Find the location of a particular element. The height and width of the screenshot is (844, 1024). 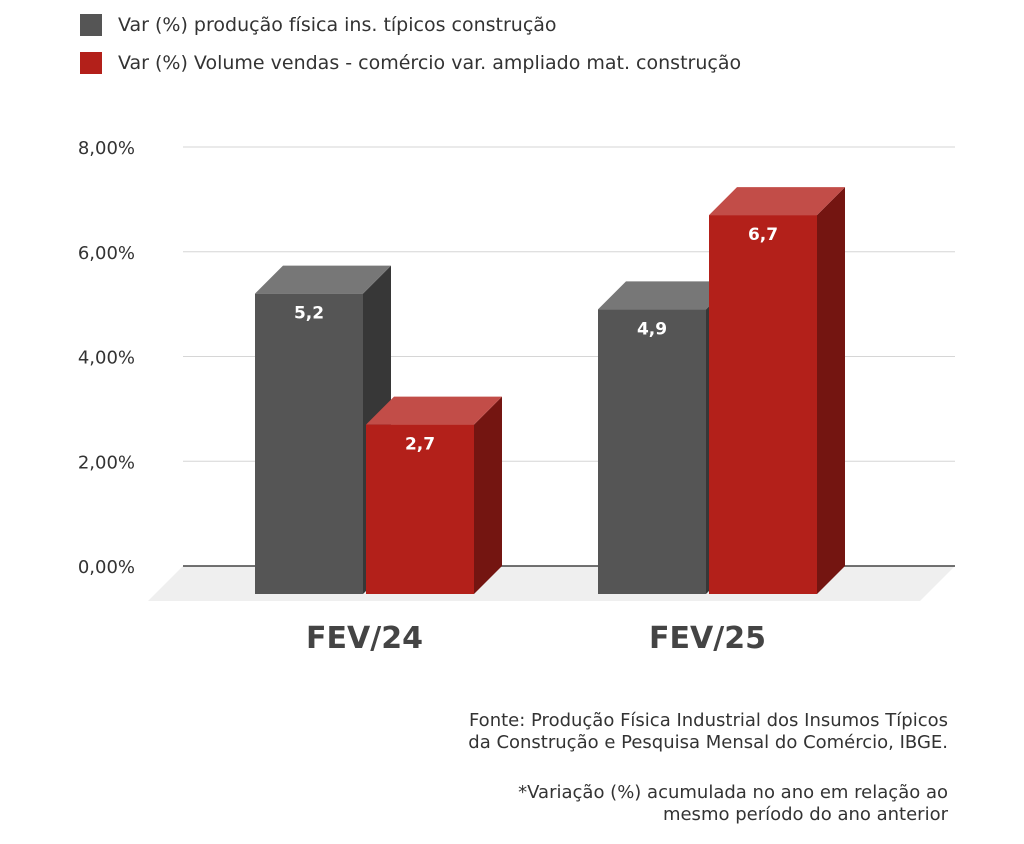

y-tick-label: 0,00% is located at coordinates (106, 567).